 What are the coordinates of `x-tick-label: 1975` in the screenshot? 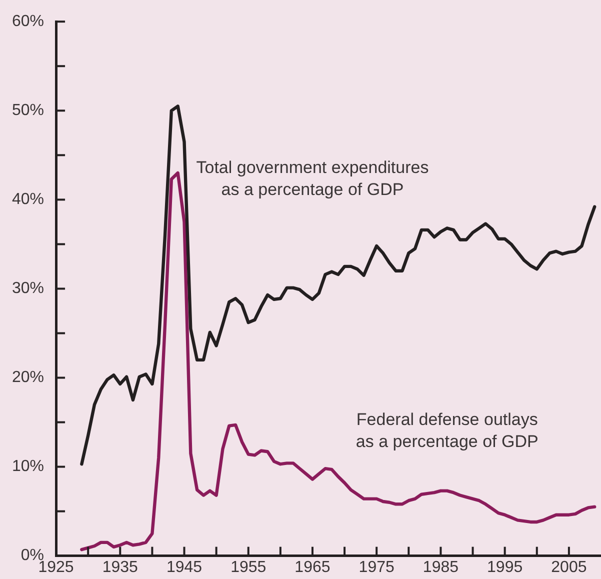 It's located at (376, 567).